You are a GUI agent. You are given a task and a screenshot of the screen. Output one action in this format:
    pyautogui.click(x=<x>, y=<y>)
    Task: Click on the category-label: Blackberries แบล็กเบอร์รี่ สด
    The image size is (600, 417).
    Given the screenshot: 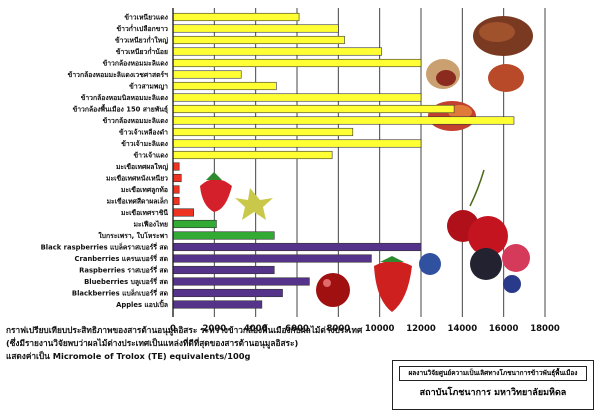 What is the action you would take?
    pyautogui.click(x=120, y=293)
    